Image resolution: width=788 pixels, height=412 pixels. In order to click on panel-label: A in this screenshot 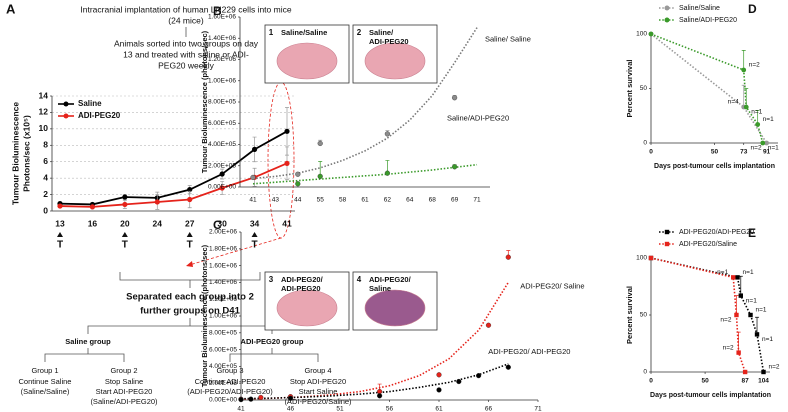, I will do `click(11, 8)`.